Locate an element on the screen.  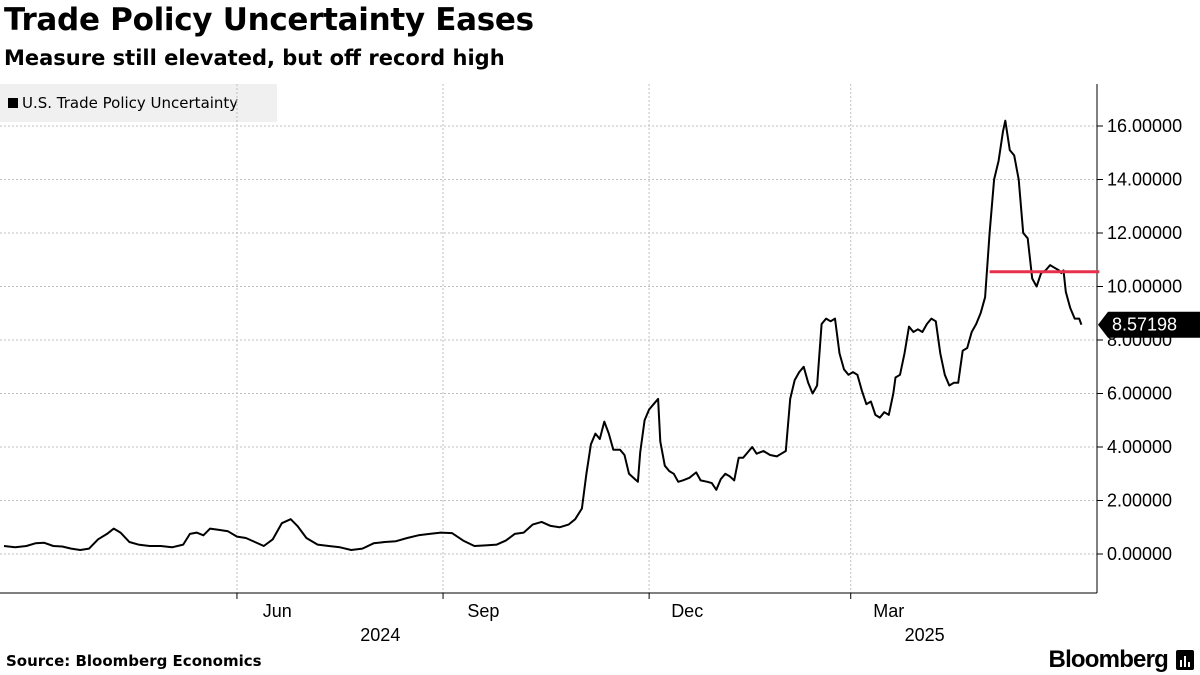
y-tick-label: 14.00000 is located at coordinates (1144, 180).